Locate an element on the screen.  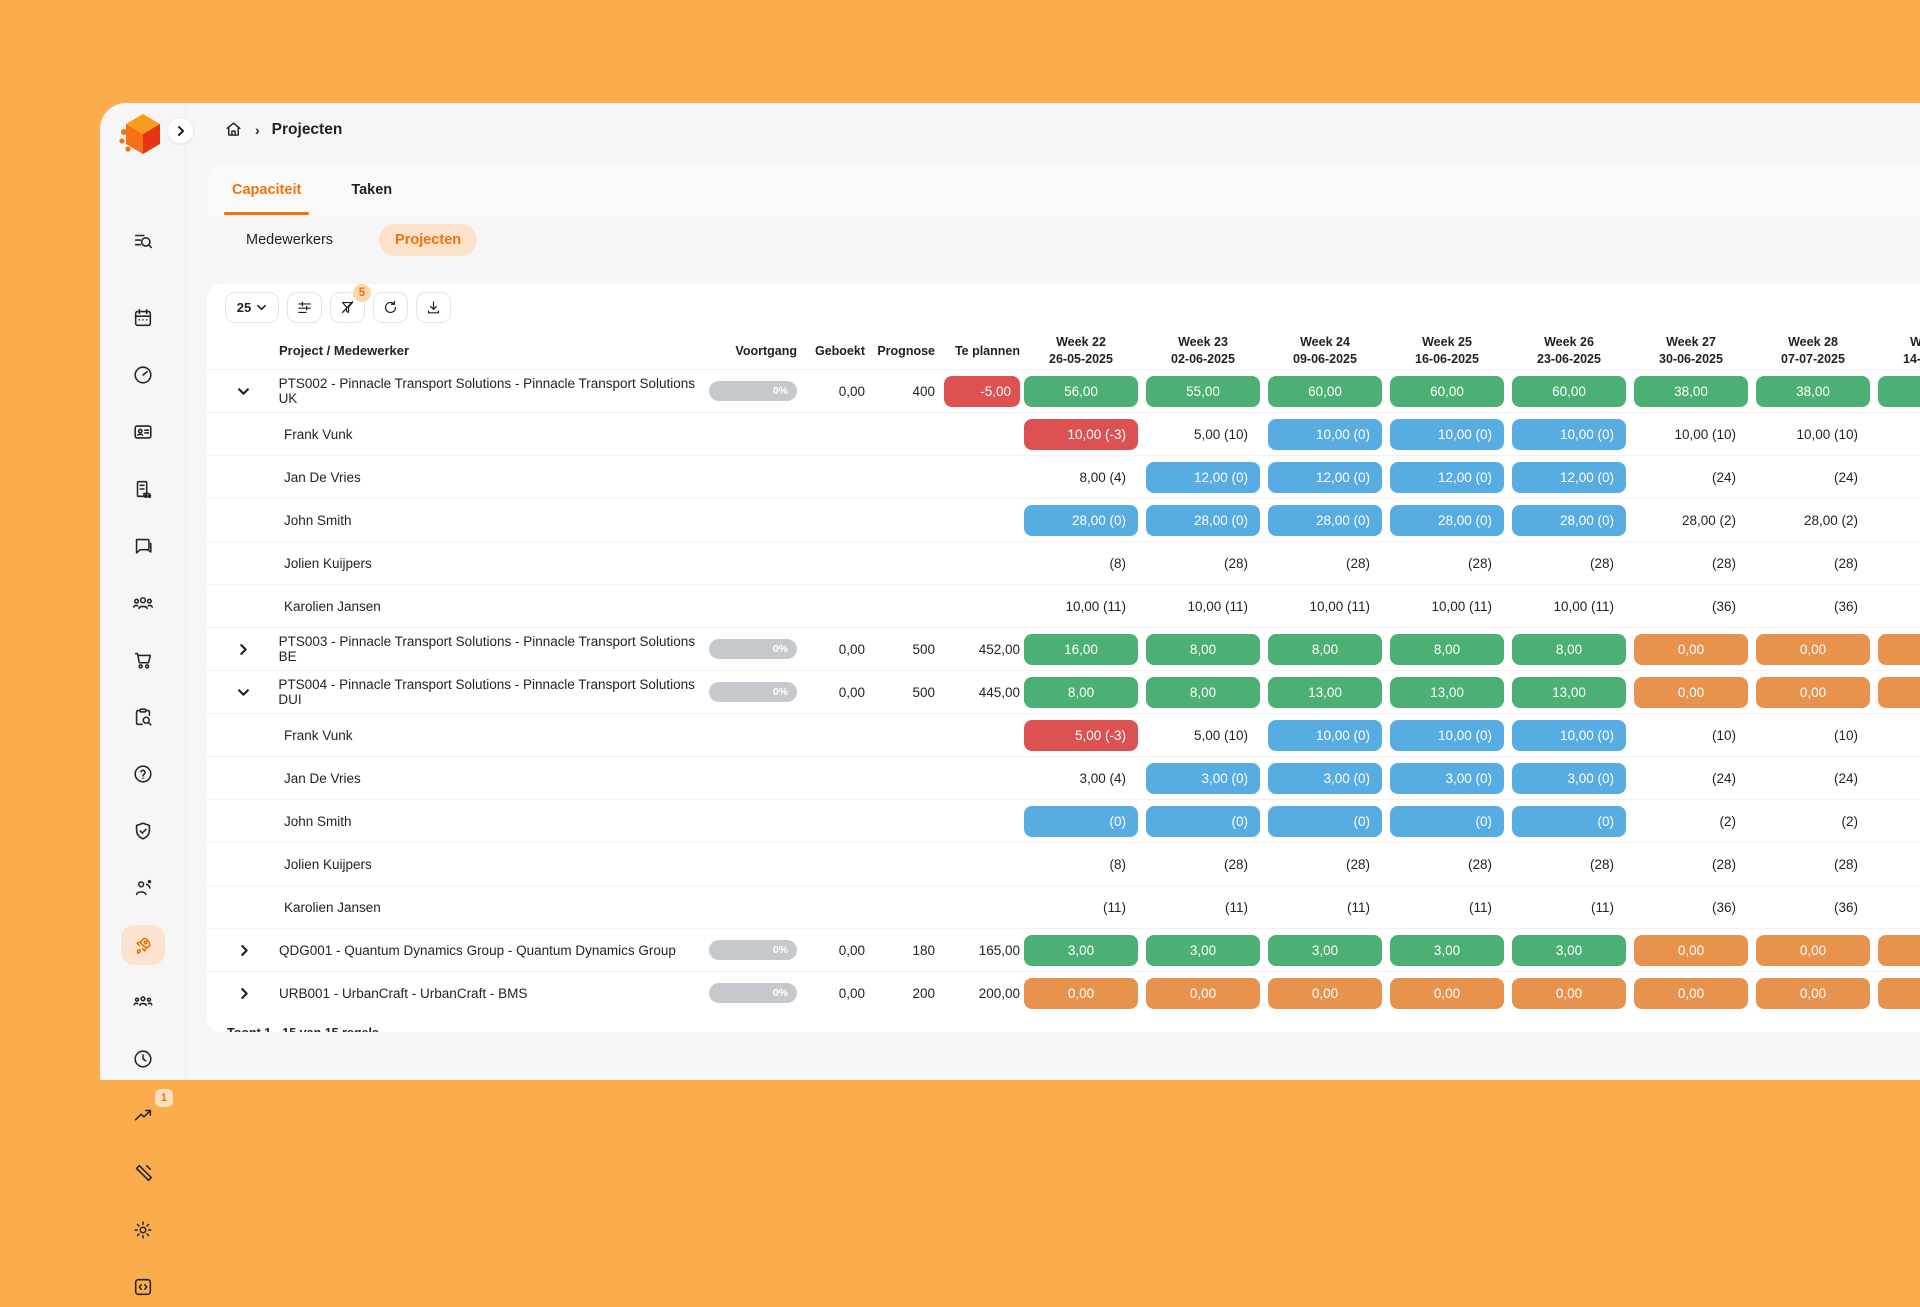
row-name-cell: Jan De Vries is located at coordinates (457, 778).